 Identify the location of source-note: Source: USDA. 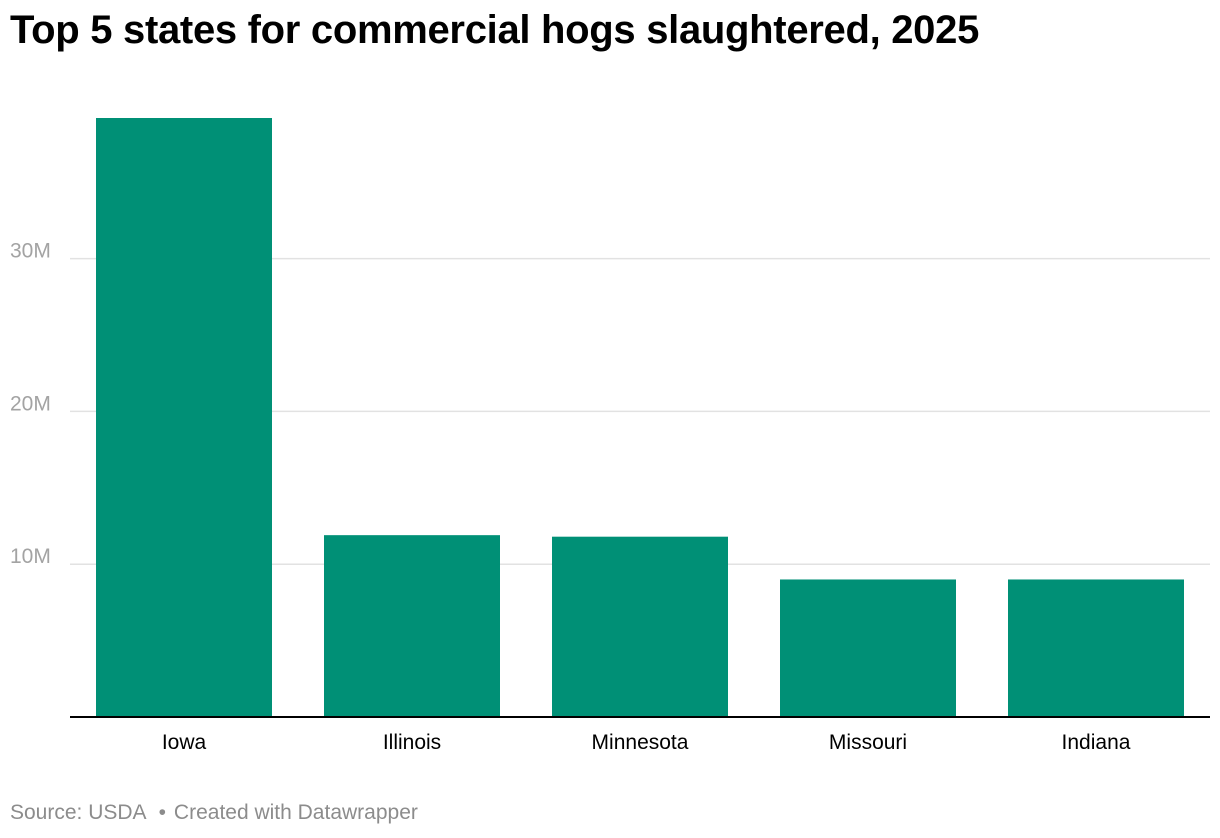
(78, 812).